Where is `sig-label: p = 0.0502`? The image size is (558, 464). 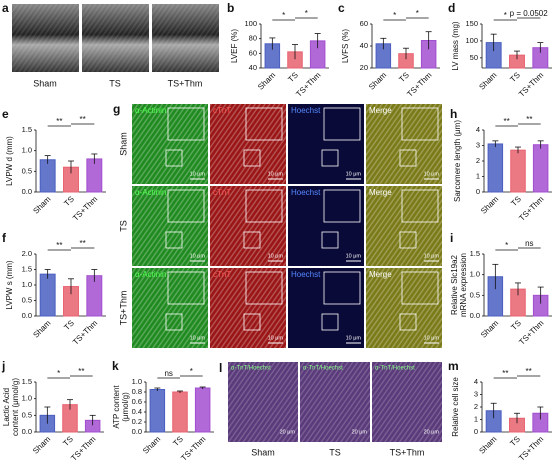
sig-label: p = 0.0502 is located at coordinates (529, 13).